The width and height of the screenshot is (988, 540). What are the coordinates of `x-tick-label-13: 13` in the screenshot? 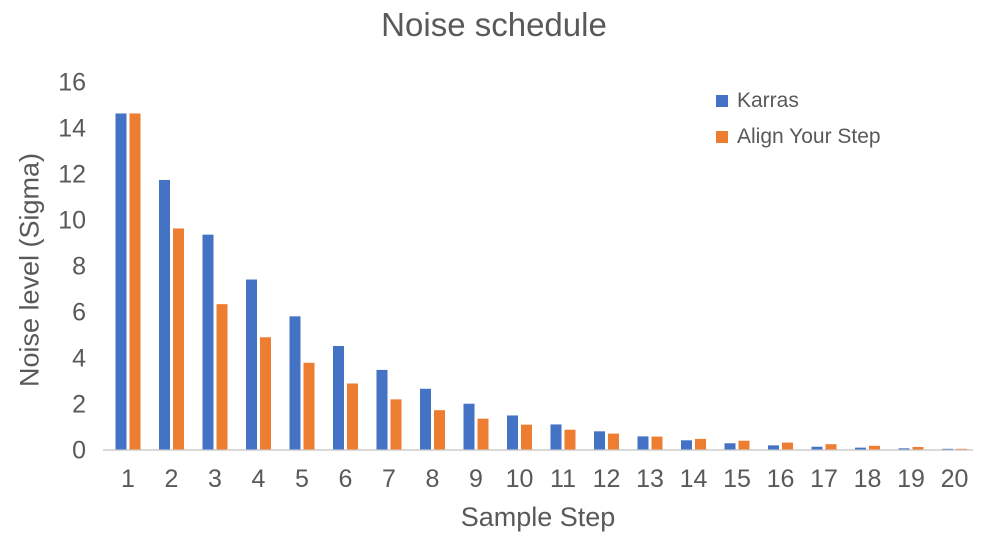 It's located at (650, 479).